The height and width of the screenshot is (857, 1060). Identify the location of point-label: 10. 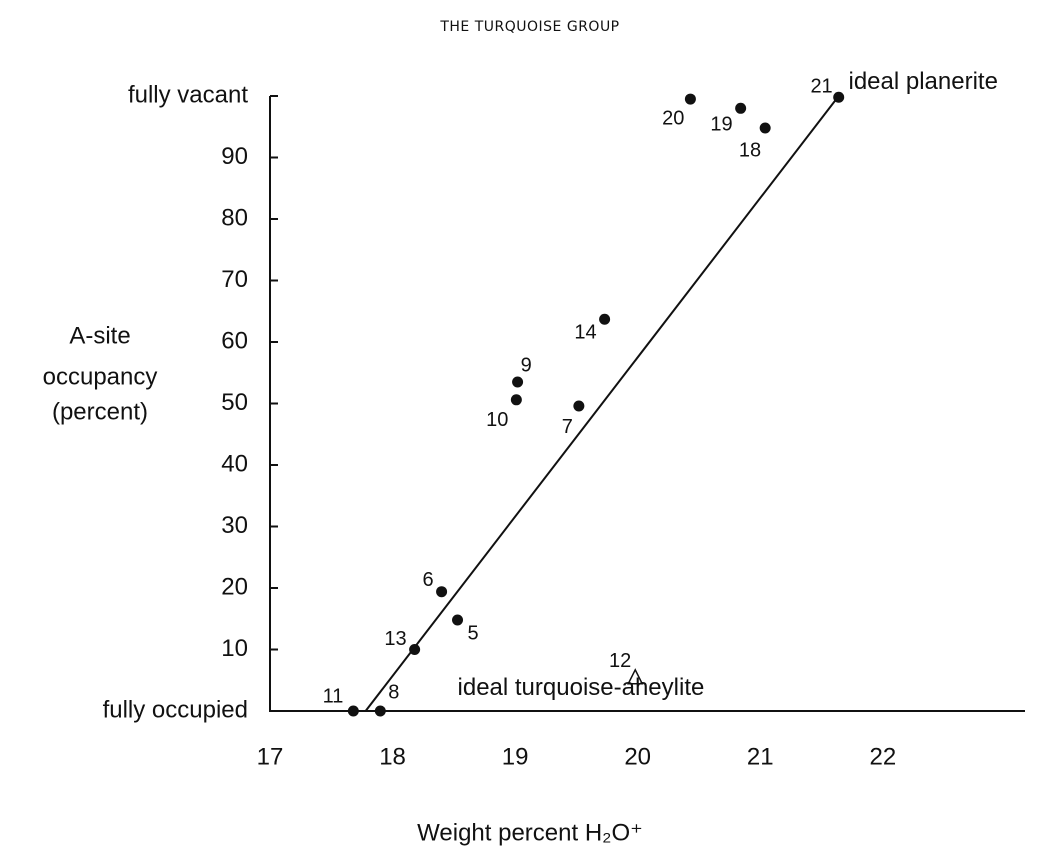
(497, 420).